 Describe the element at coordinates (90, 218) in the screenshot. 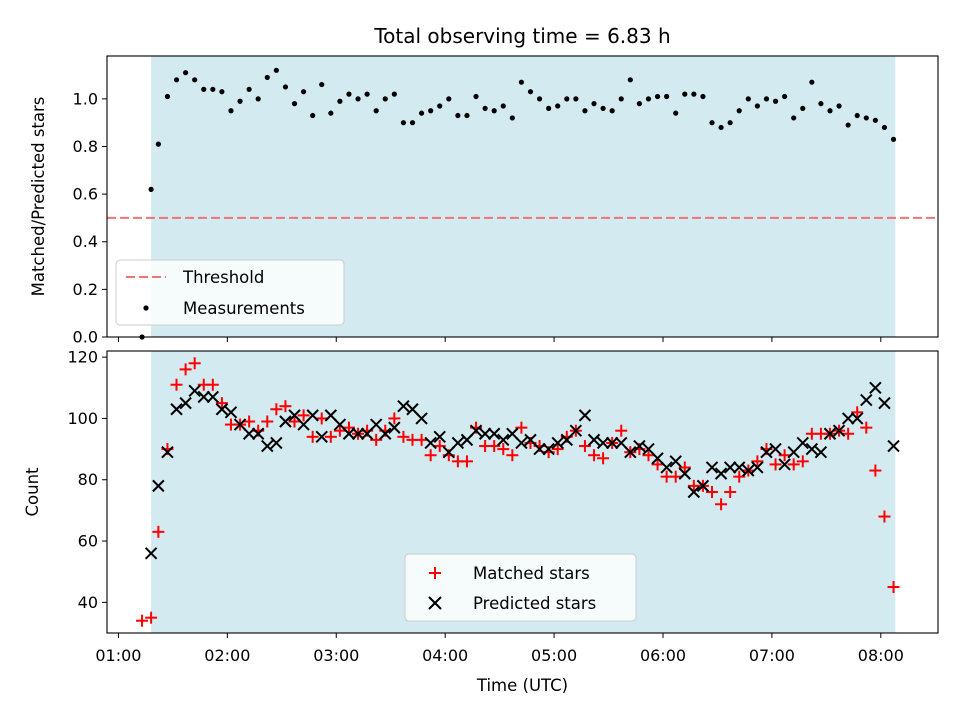

I see `top-y-axis: 0.0 0.2 0.4 0.6 0.8 1.0` at that location.